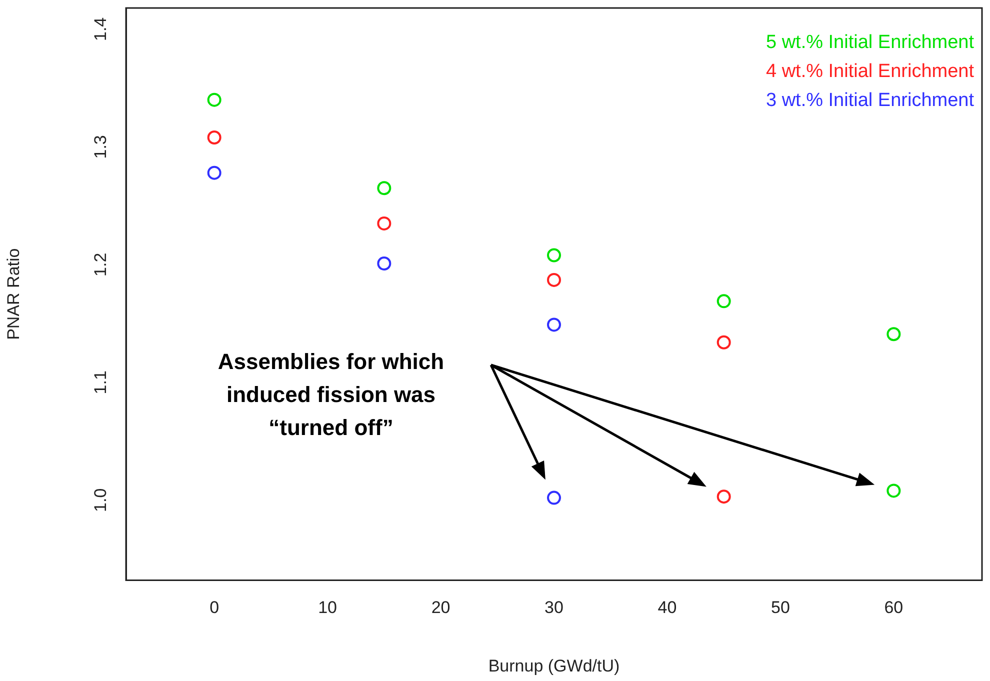 This screenshot has width=990, height=681. Describe the element at coordinates (13, 294) in the screenshot. I see `y-axis-title: PNAR Ratio` at that location.